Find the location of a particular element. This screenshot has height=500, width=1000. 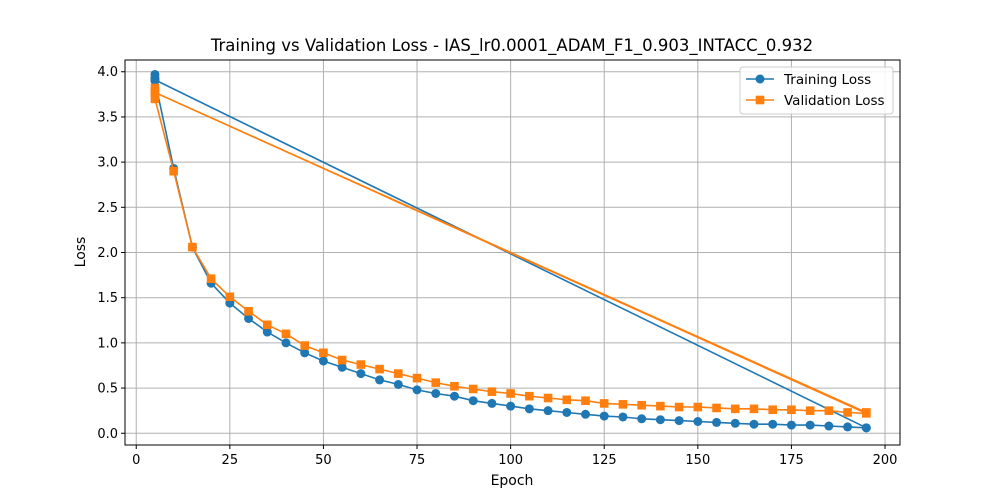

y-tick-label: 2.5 is located at coordinates (107, 208).